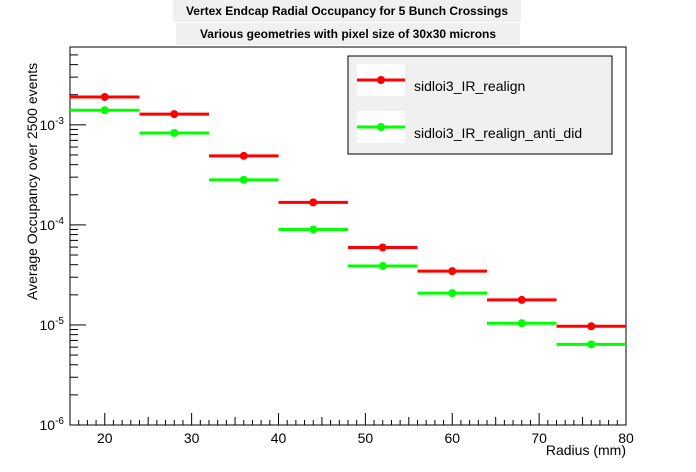 The height and width of the screenshot is (472, 696). Describe the element at coordinates (52, 124) in the screenshot. I see `y-tick-label: 10⁻³` at that location.